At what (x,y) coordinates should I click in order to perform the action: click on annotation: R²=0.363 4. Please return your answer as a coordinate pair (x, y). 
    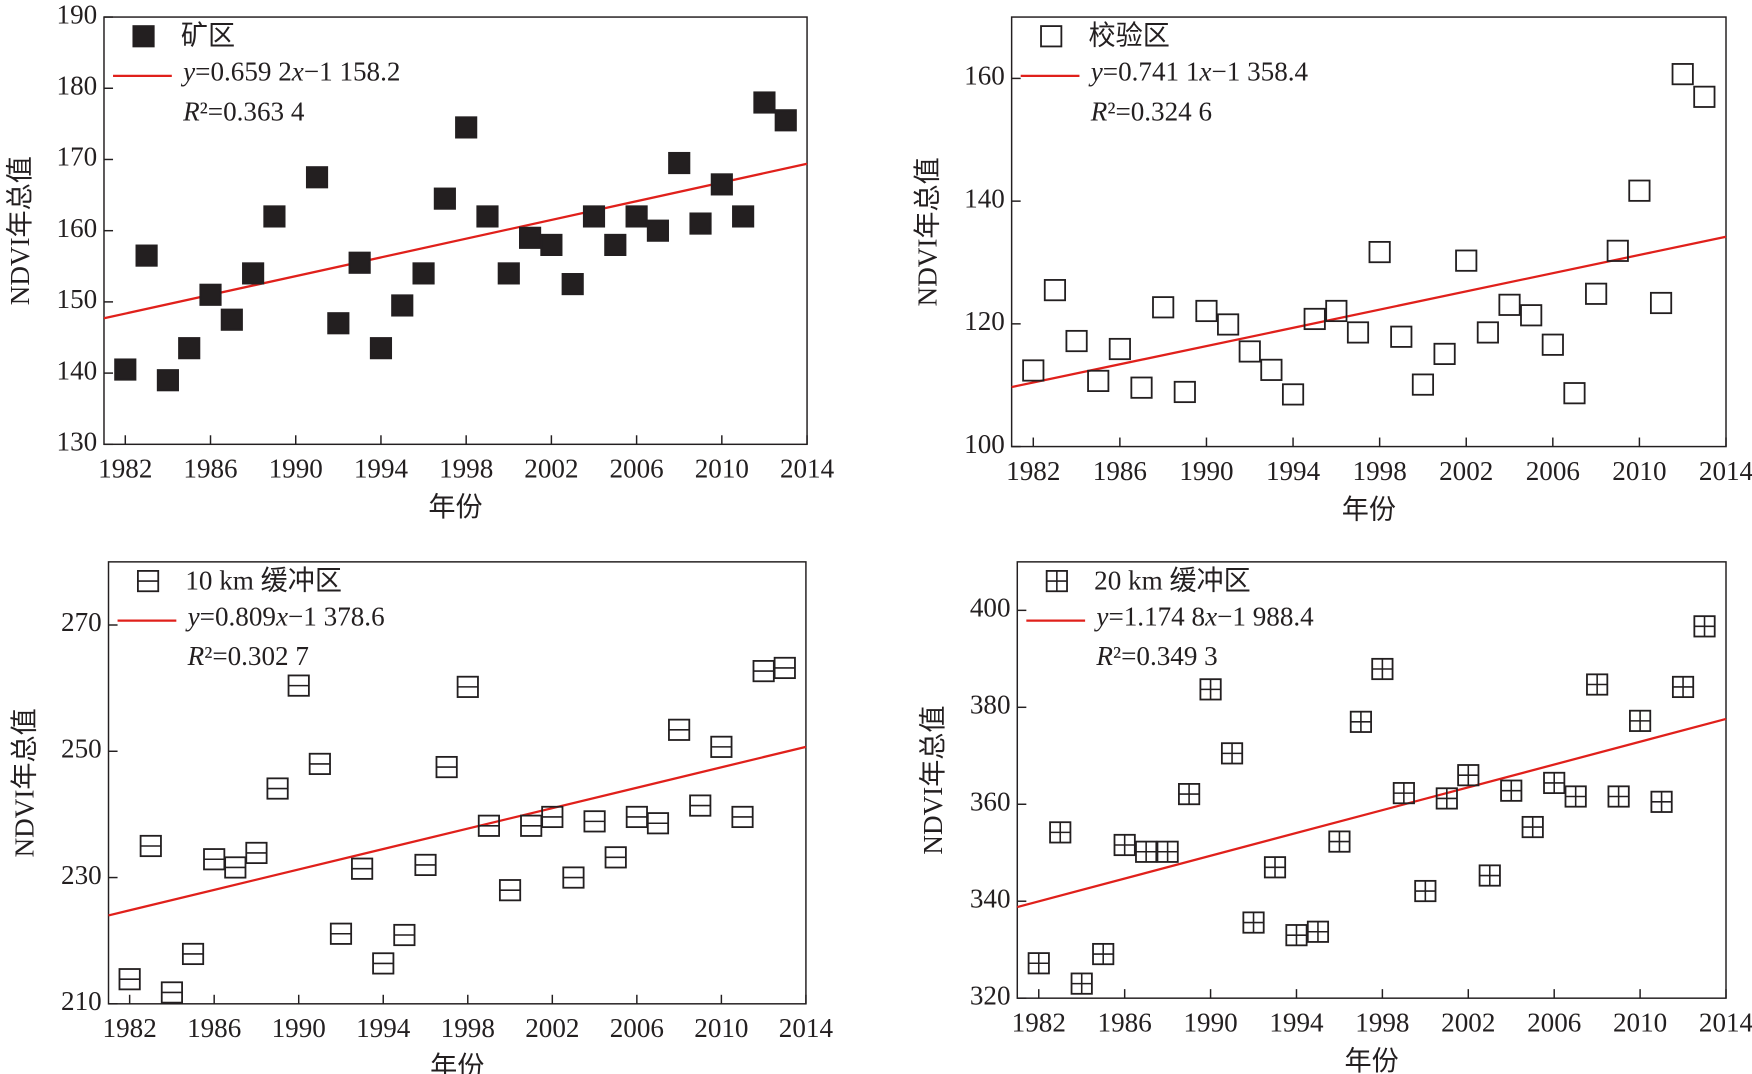
    Looking at the image, I should click on (243, 111).